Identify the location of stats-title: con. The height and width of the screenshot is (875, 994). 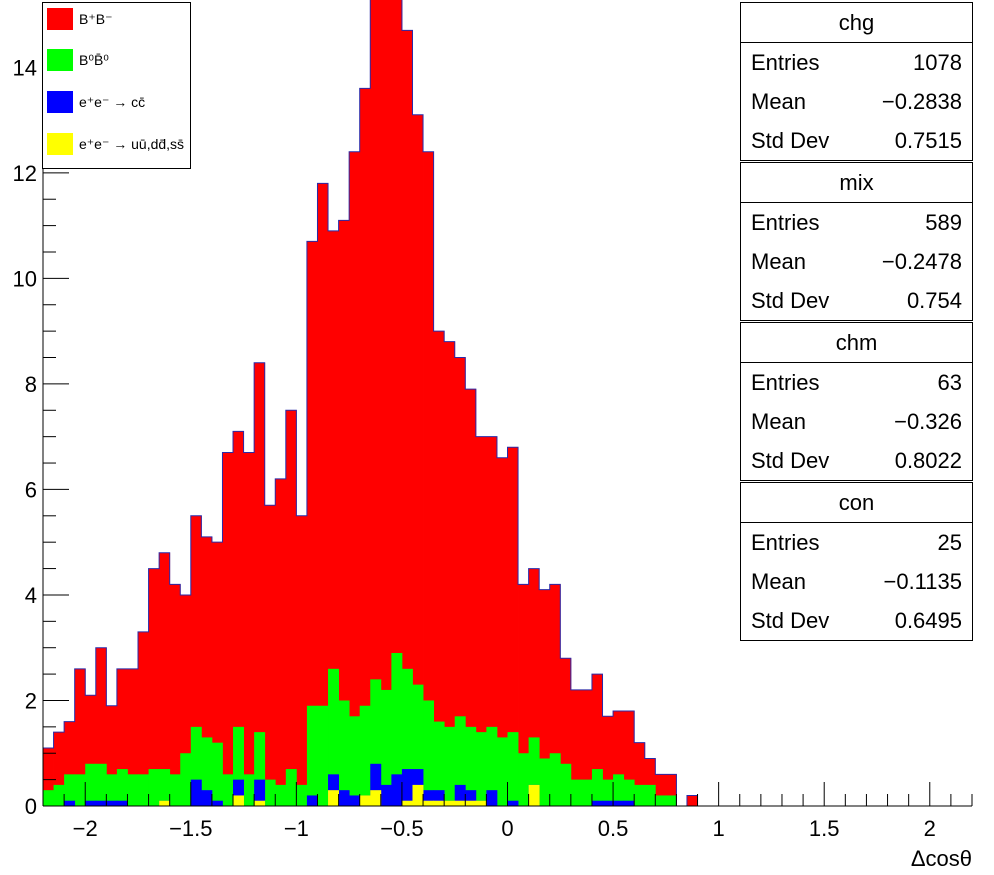
(856, 503).